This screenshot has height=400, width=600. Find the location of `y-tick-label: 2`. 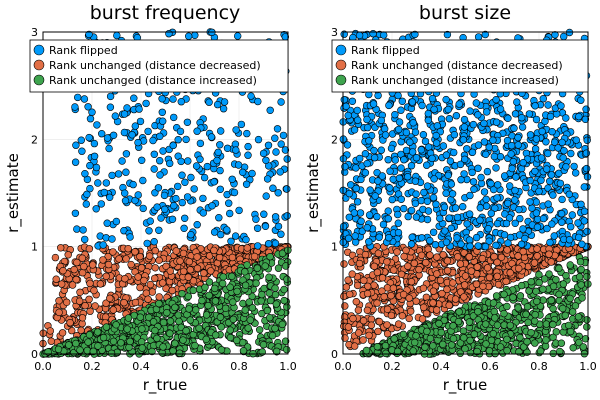

y-tick-label: 2 is located at coordinates (34, 139).